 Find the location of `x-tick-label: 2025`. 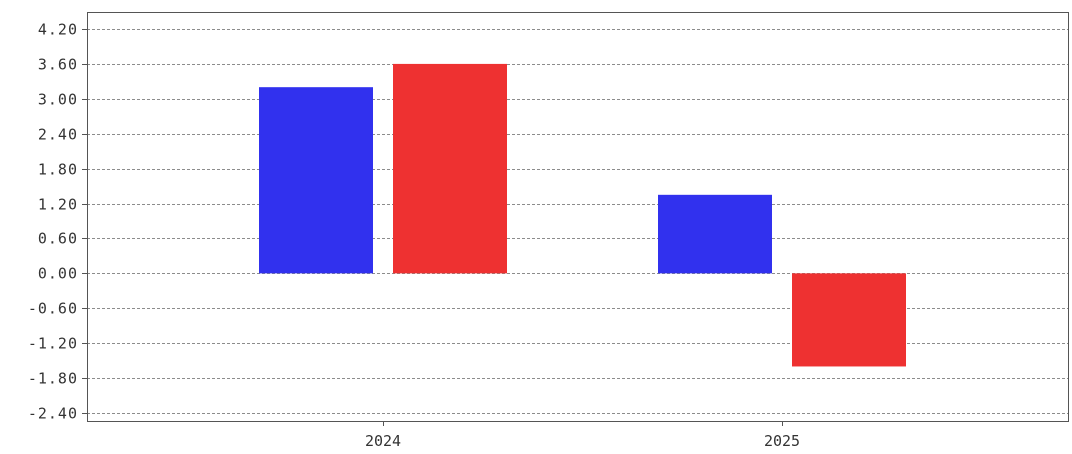

x-tick-label: 2025 is located at coordinates (782, 441).